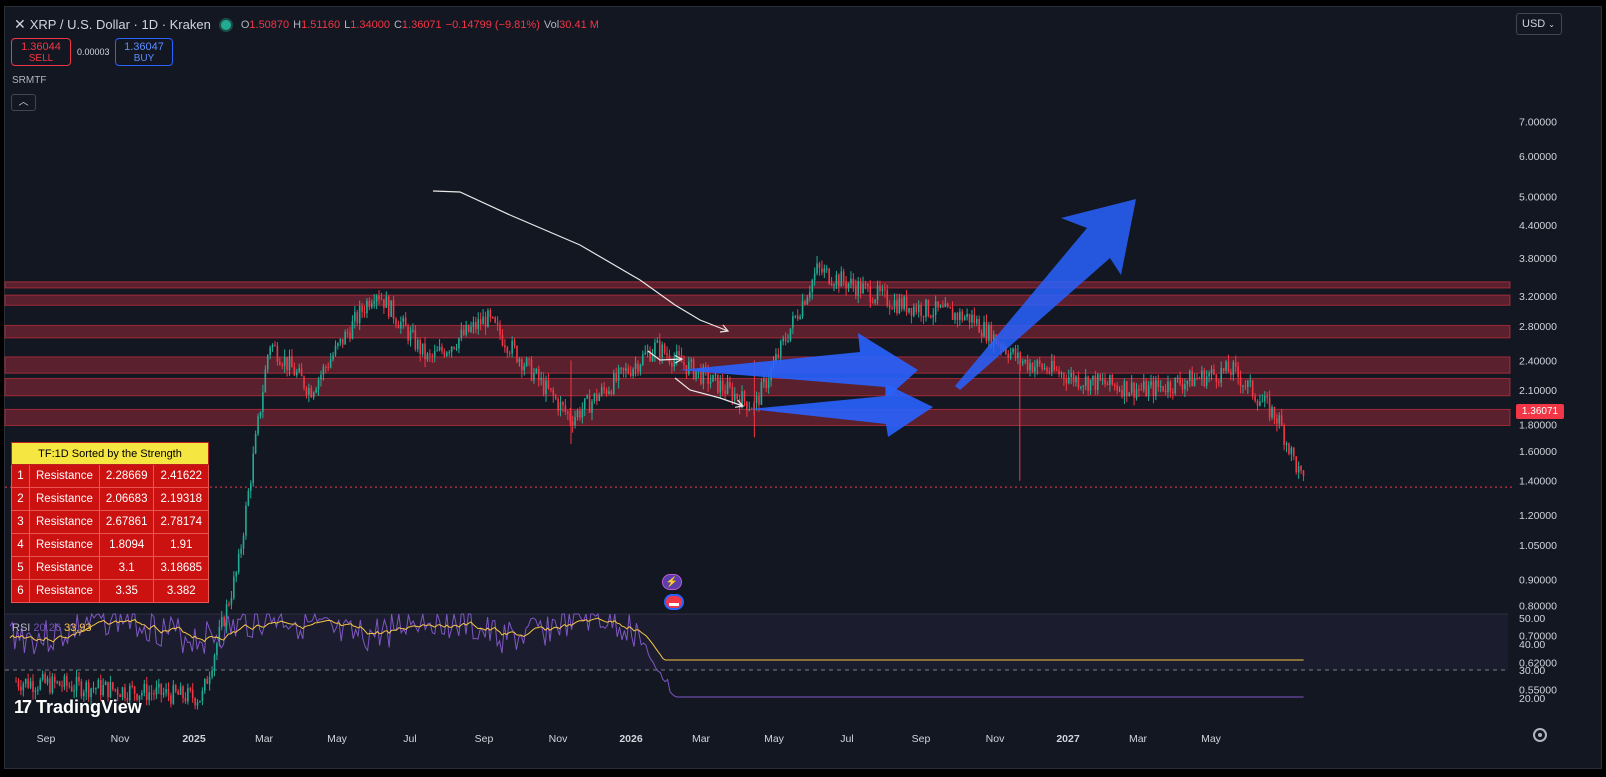 This screenshot has width=1606, height=777. What do you see at coordinates (23, 102) in the screenshot?
I see `chevron-up-icon: ︿` at bounding box center [23, 102].